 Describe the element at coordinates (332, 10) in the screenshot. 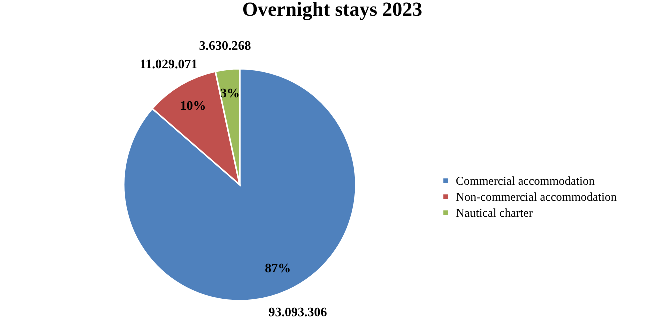

I see `chart-title: Overnight stays 2023` at that location.